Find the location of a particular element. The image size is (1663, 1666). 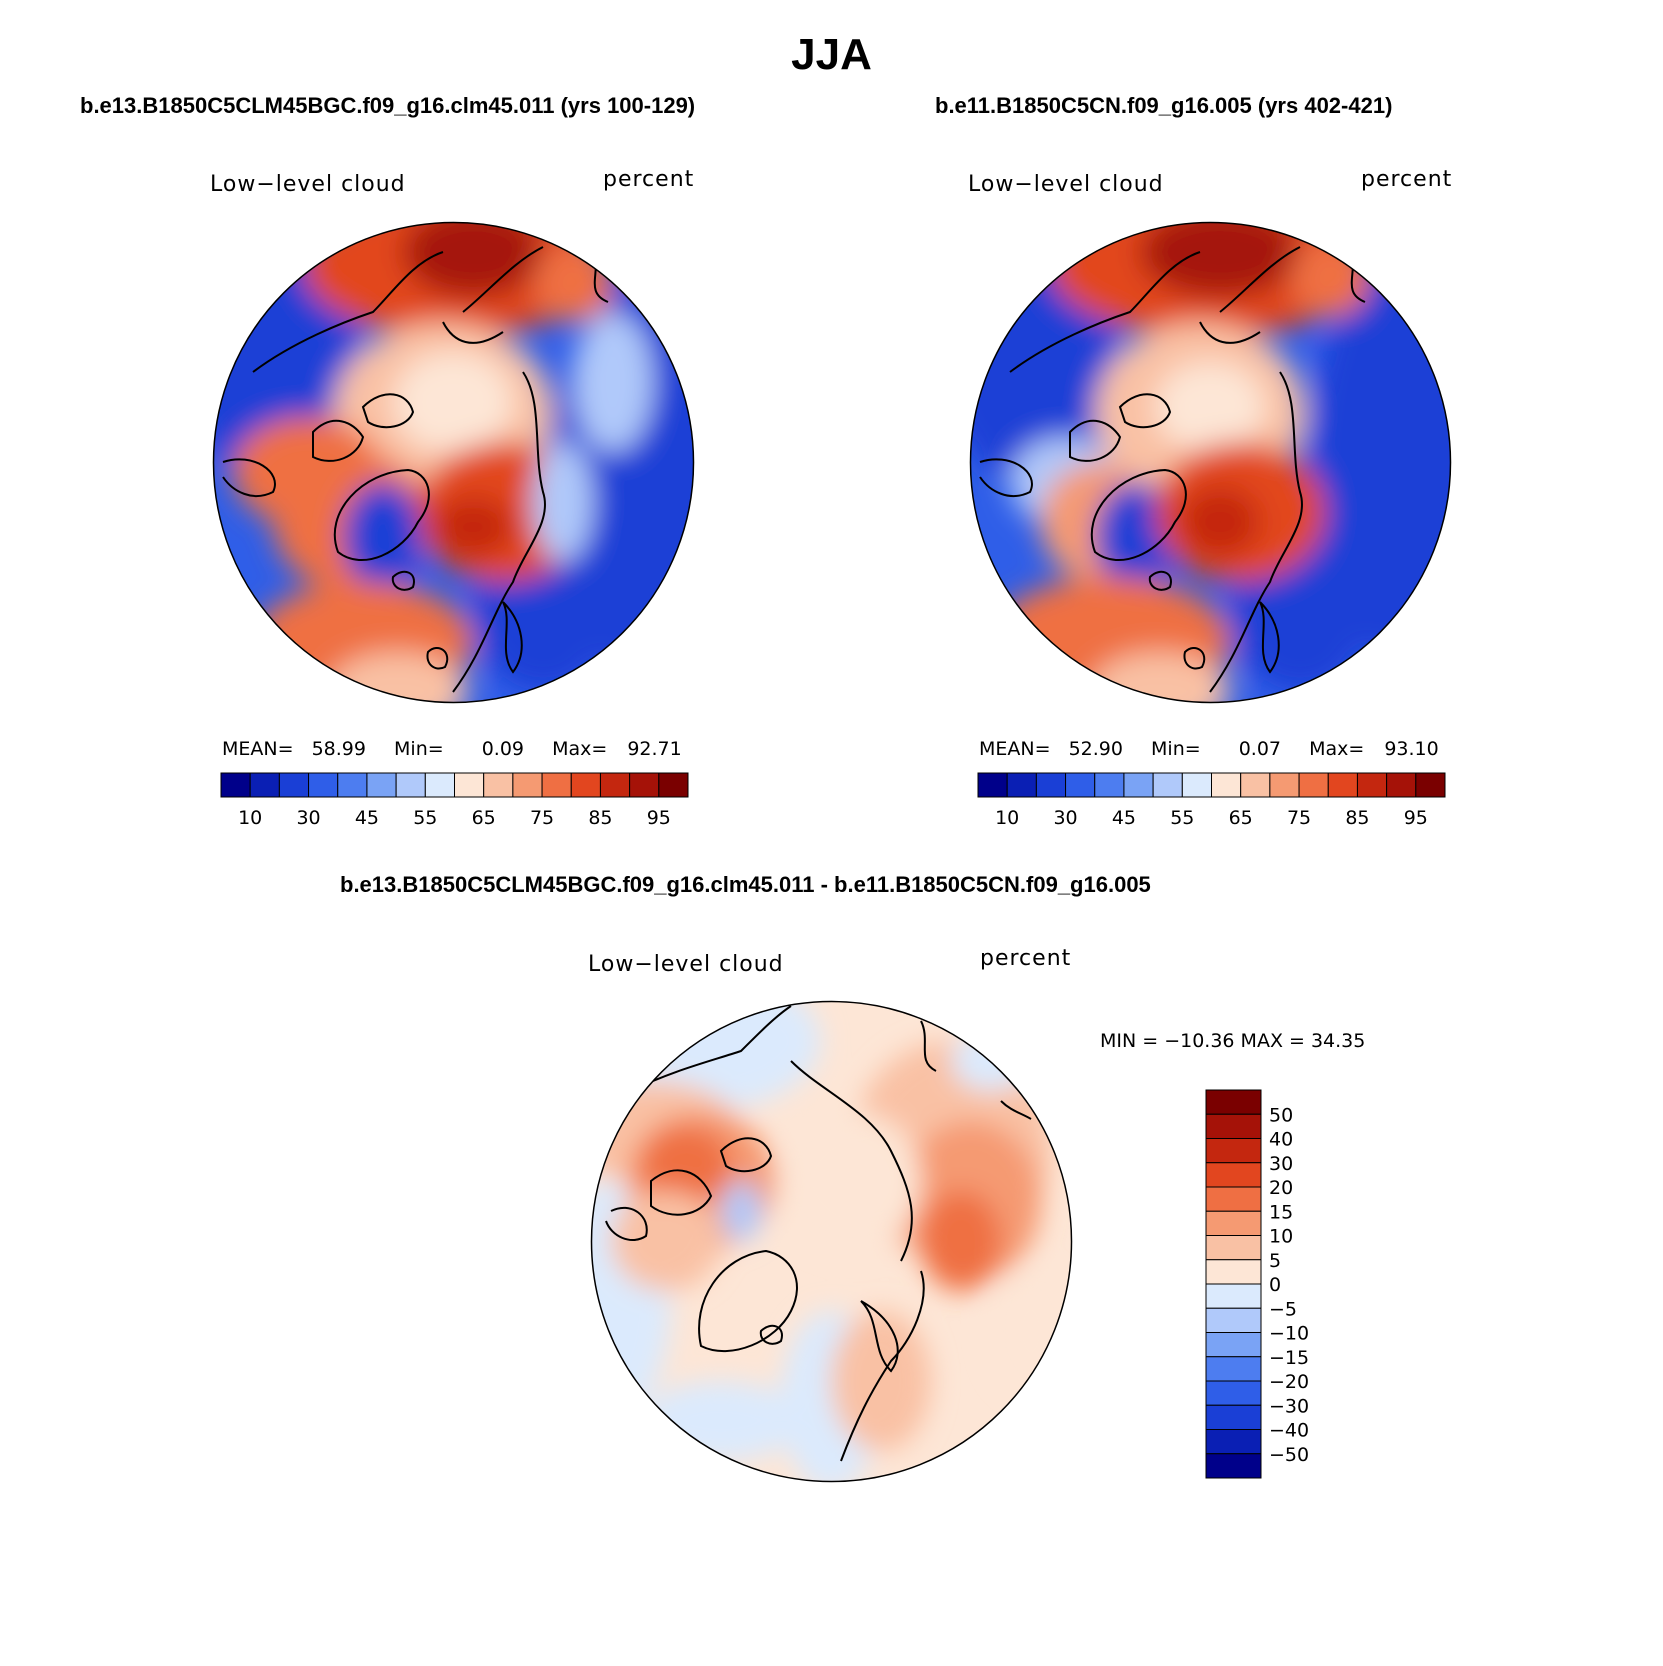

panel2-colorbar-tick-label: 30 is located at coordinates (1065, 818).